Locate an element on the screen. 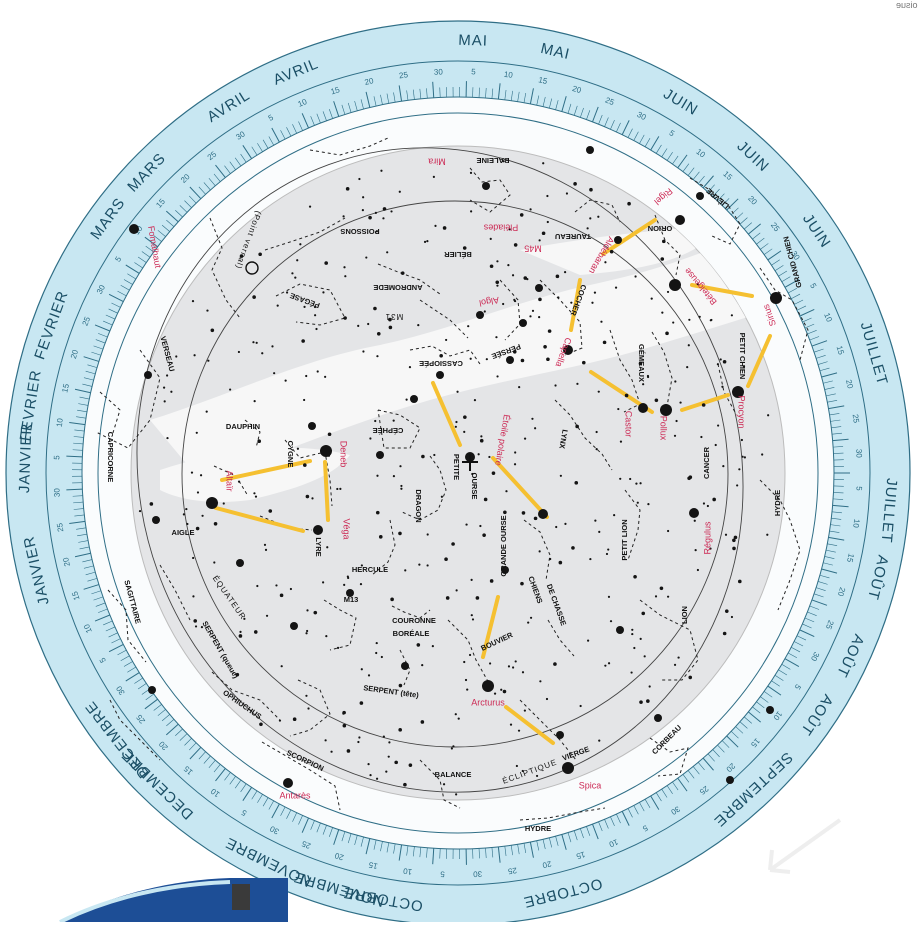  constellation-label: OURSE is located at coordinates (474, 486).